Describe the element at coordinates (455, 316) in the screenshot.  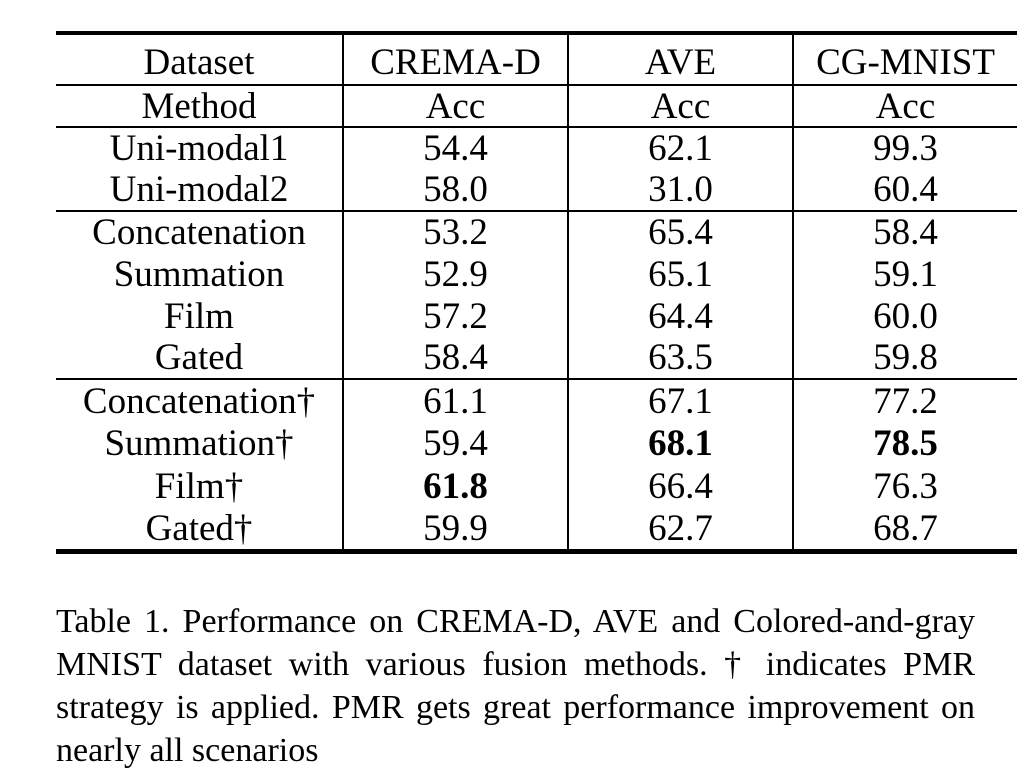
I see `value-cell: 57.2` at that location.